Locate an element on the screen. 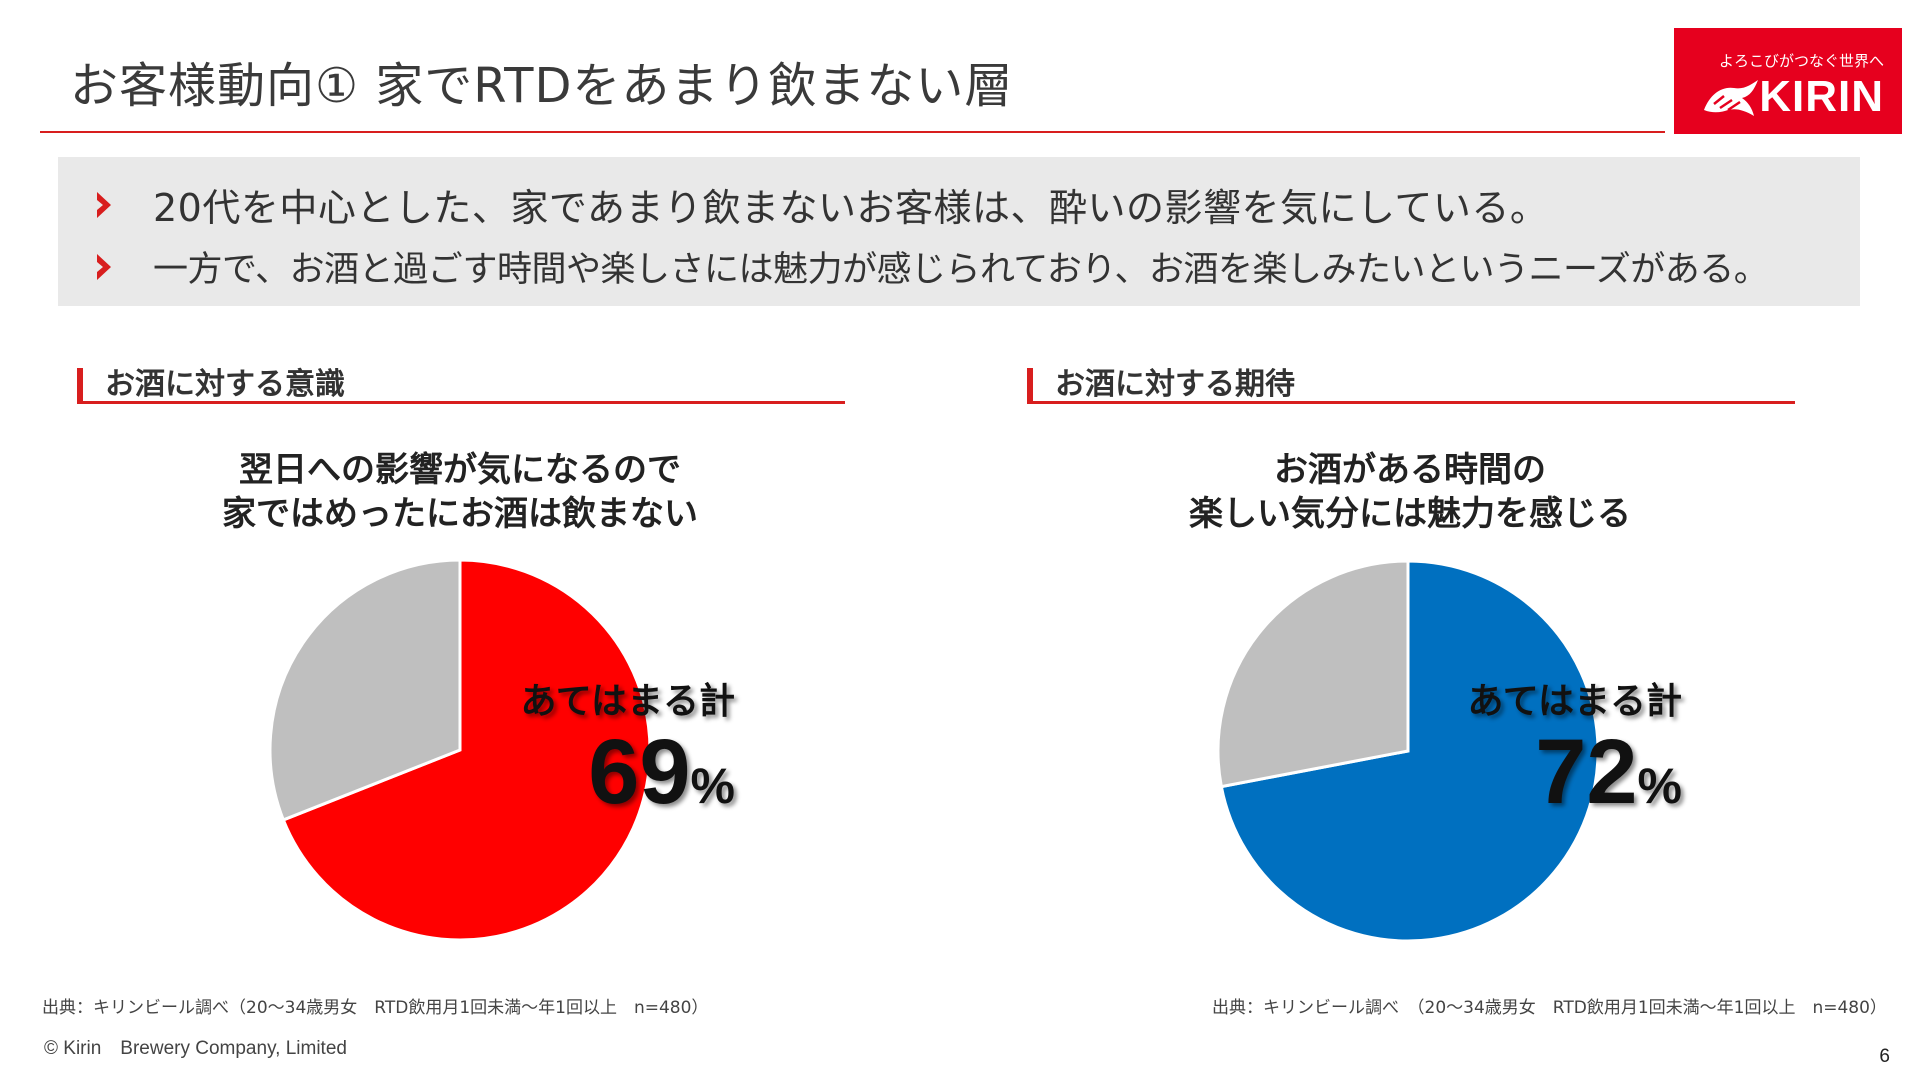 The image size is (1920, 1080). data-label-value: 69 is located at coordinates (639, 772).